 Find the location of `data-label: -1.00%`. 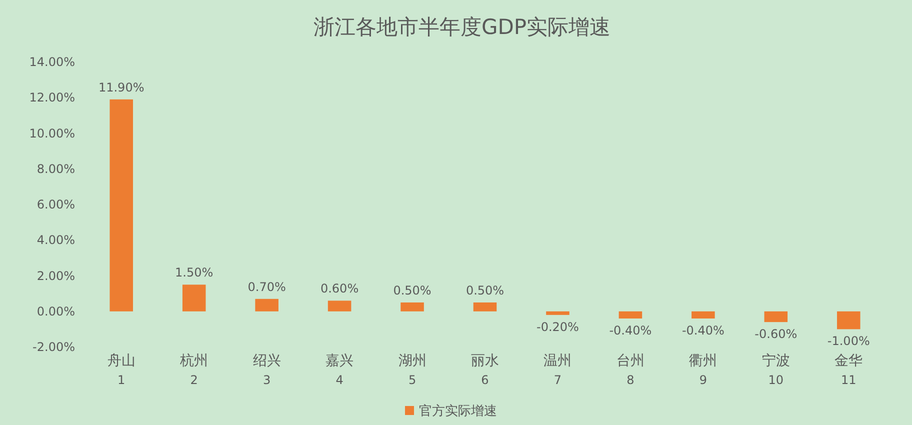

data-label: -1.00% is located at coordinates (848, 341).